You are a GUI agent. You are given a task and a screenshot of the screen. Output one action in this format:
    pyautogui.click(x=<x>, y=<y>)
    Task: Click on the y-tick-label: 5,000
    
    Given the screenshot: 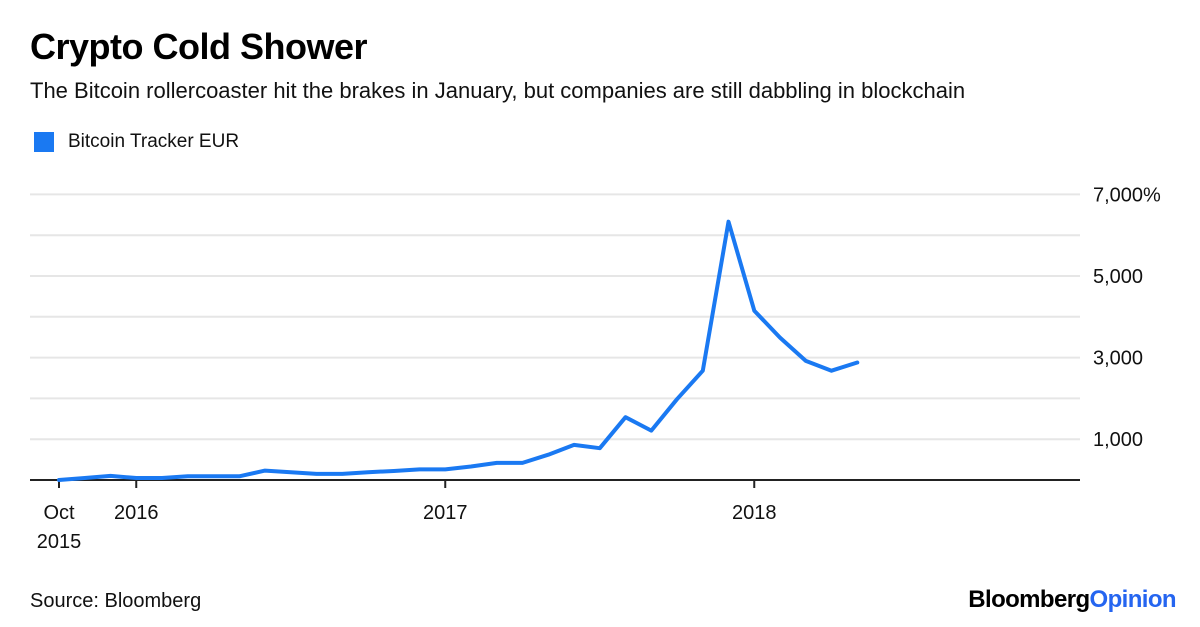 What is the action you would take?
    pyautogui.click(x=1118, y=277)
    